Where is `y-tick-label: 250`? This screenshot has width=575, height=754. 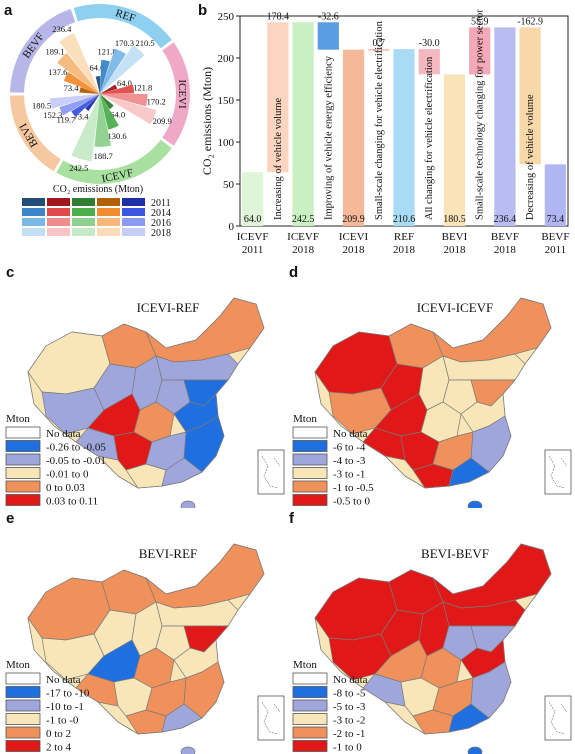 y-tick-label: 250 is located at coordinates (226, 17).